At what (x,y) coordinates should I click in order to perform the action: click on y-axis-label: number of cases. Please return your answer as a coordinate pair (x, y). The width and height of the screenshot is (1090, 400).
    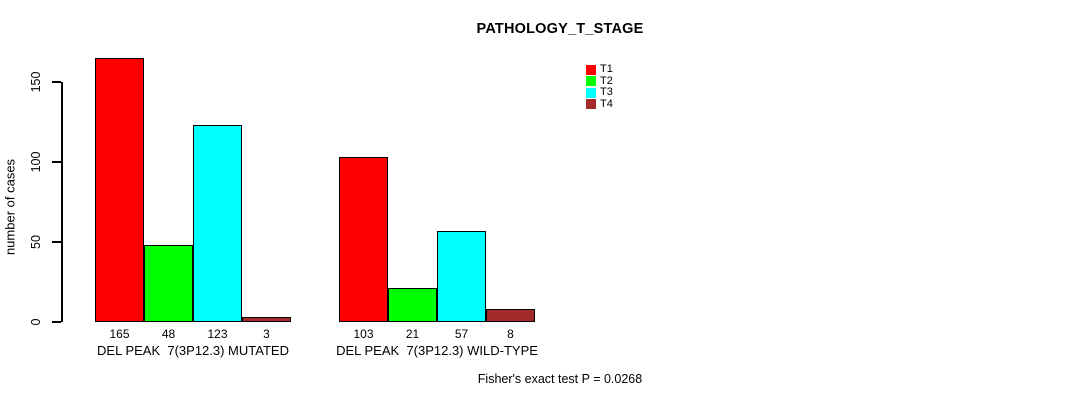
    Looking at the image, I should click on (10, 207).